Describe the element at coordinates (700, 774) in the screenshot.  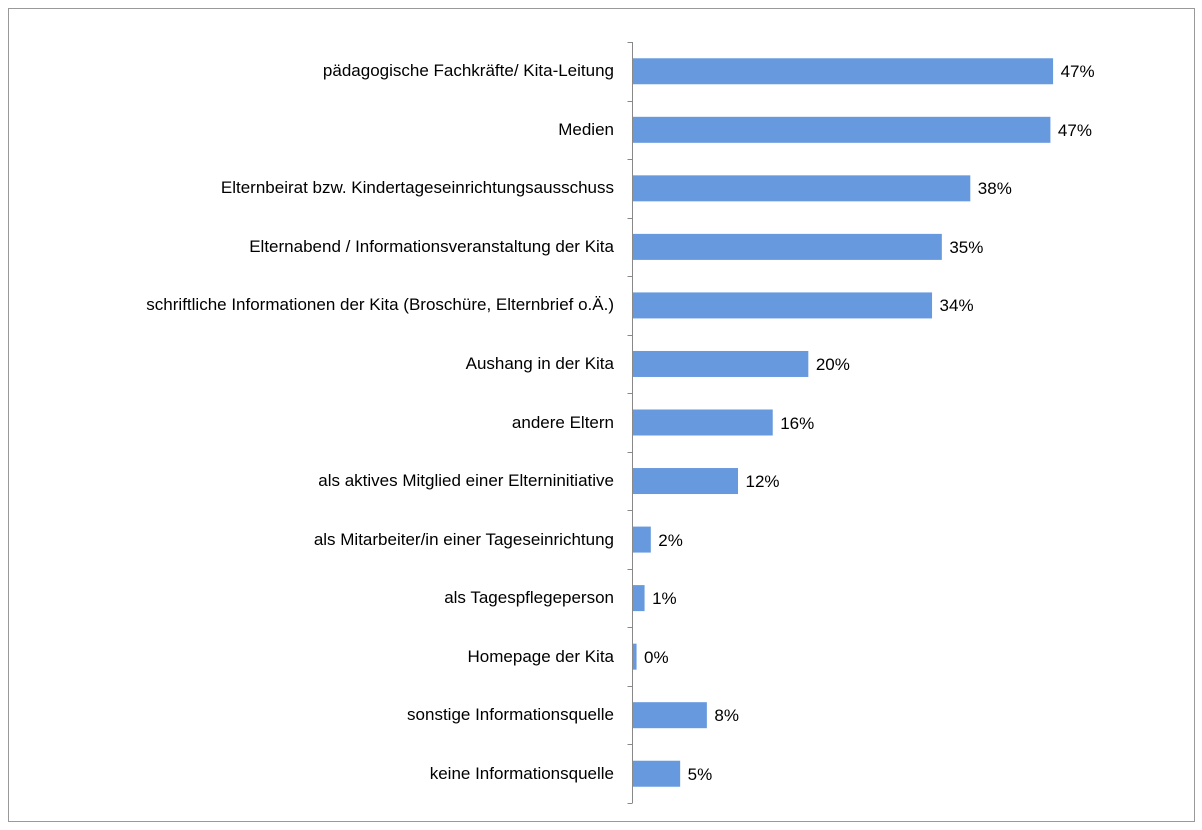
I see `value-label: 5%` at that location.